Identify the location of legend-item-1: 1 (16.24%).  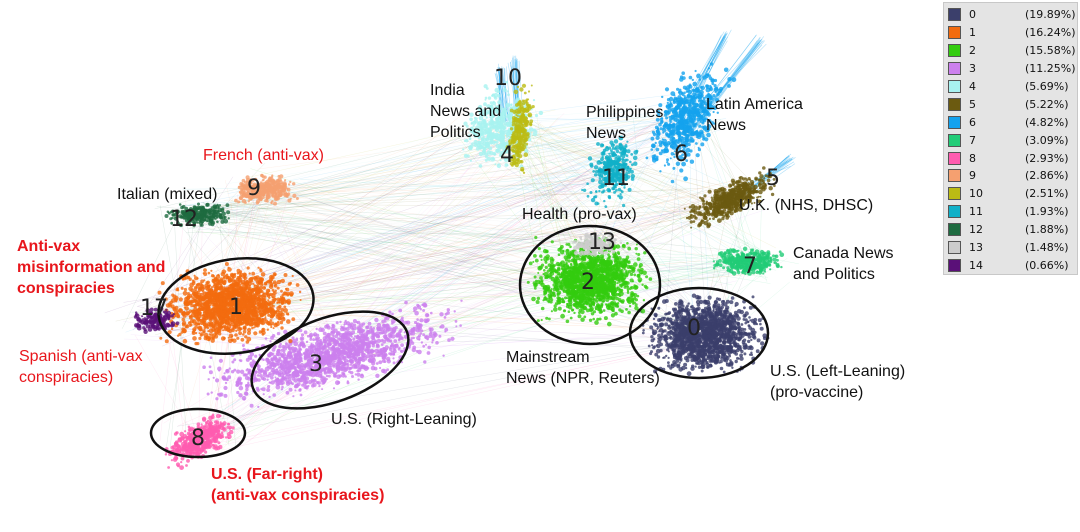
(1012, 33).